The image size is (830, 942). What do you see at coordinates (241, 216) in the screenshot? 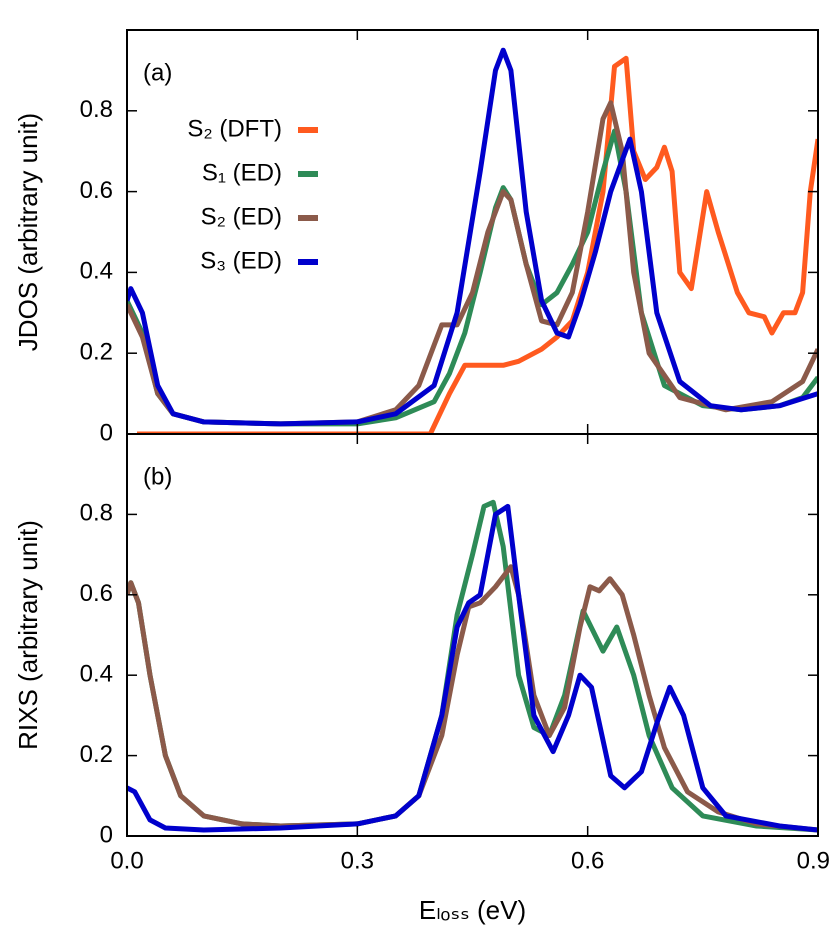
I see `legend-label: S₂ (ED)` at bounding box center [241, 216].